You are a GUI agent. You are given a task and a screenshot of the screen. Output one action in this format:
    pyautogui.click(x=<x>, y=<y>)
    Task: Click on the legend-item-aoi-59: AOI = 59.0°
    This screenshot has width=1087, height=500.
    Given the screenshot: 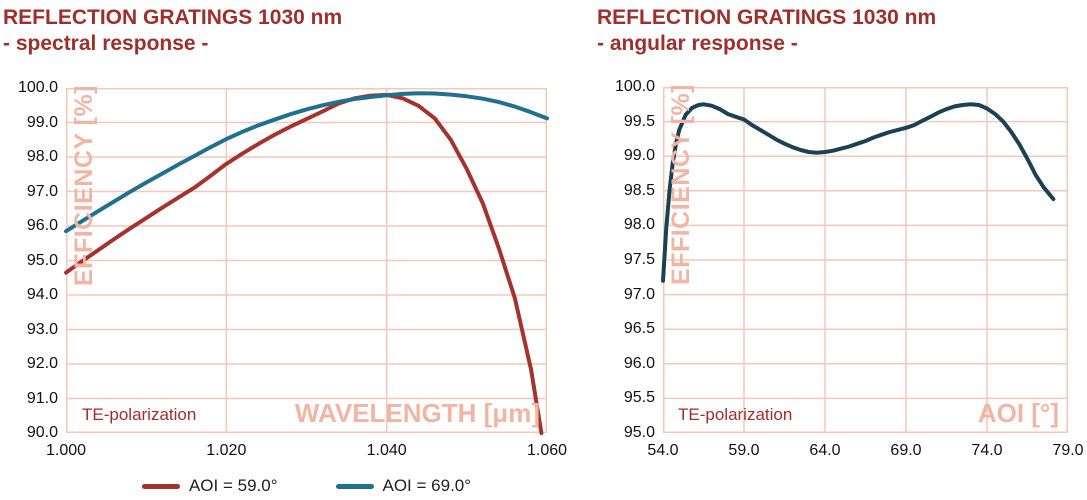 What is the action you would take?
    pyautogui.click(x=209, y=486)
    